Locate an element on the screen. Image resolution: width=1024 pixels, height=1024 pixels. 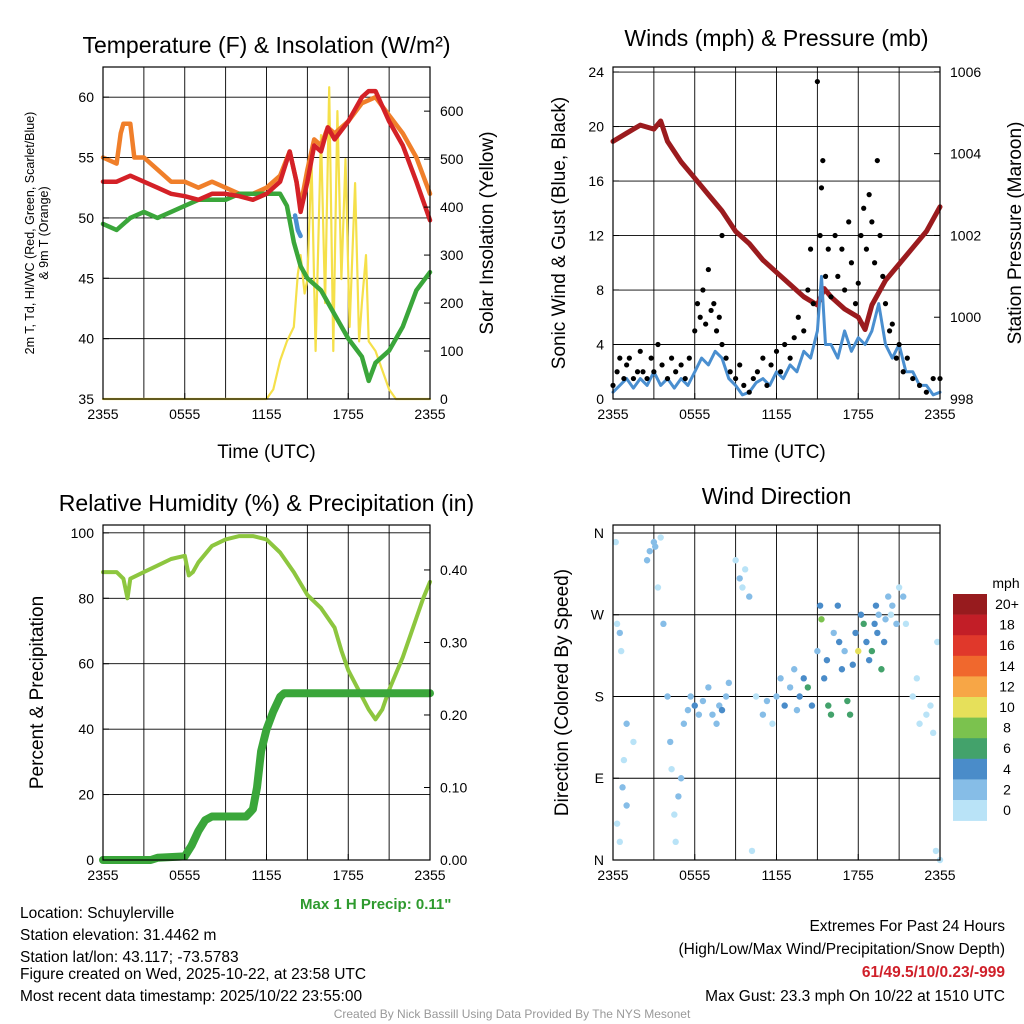
y-tick-label: 50 is located at coordinates (86, 218).